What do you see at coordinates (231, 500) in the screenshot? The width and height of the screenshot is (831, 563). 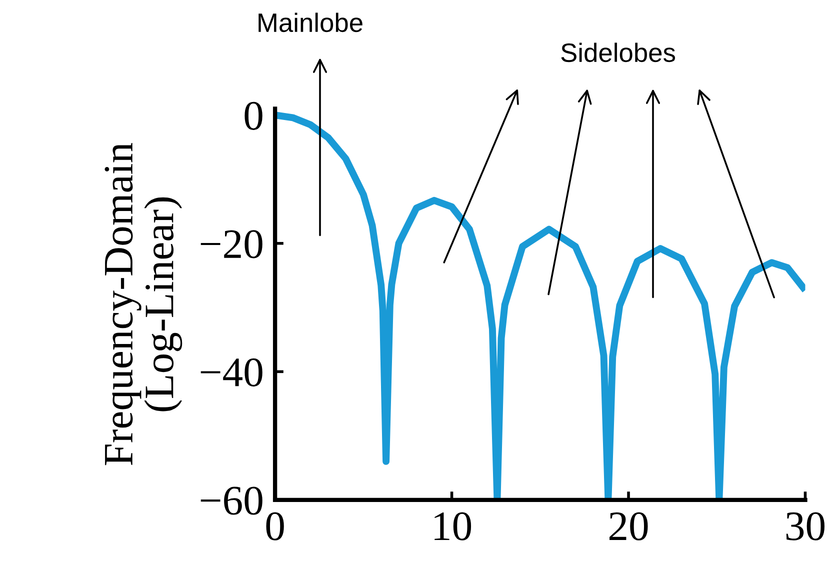 I see `y-tick-label: −60` at bounding box center [231, 500].